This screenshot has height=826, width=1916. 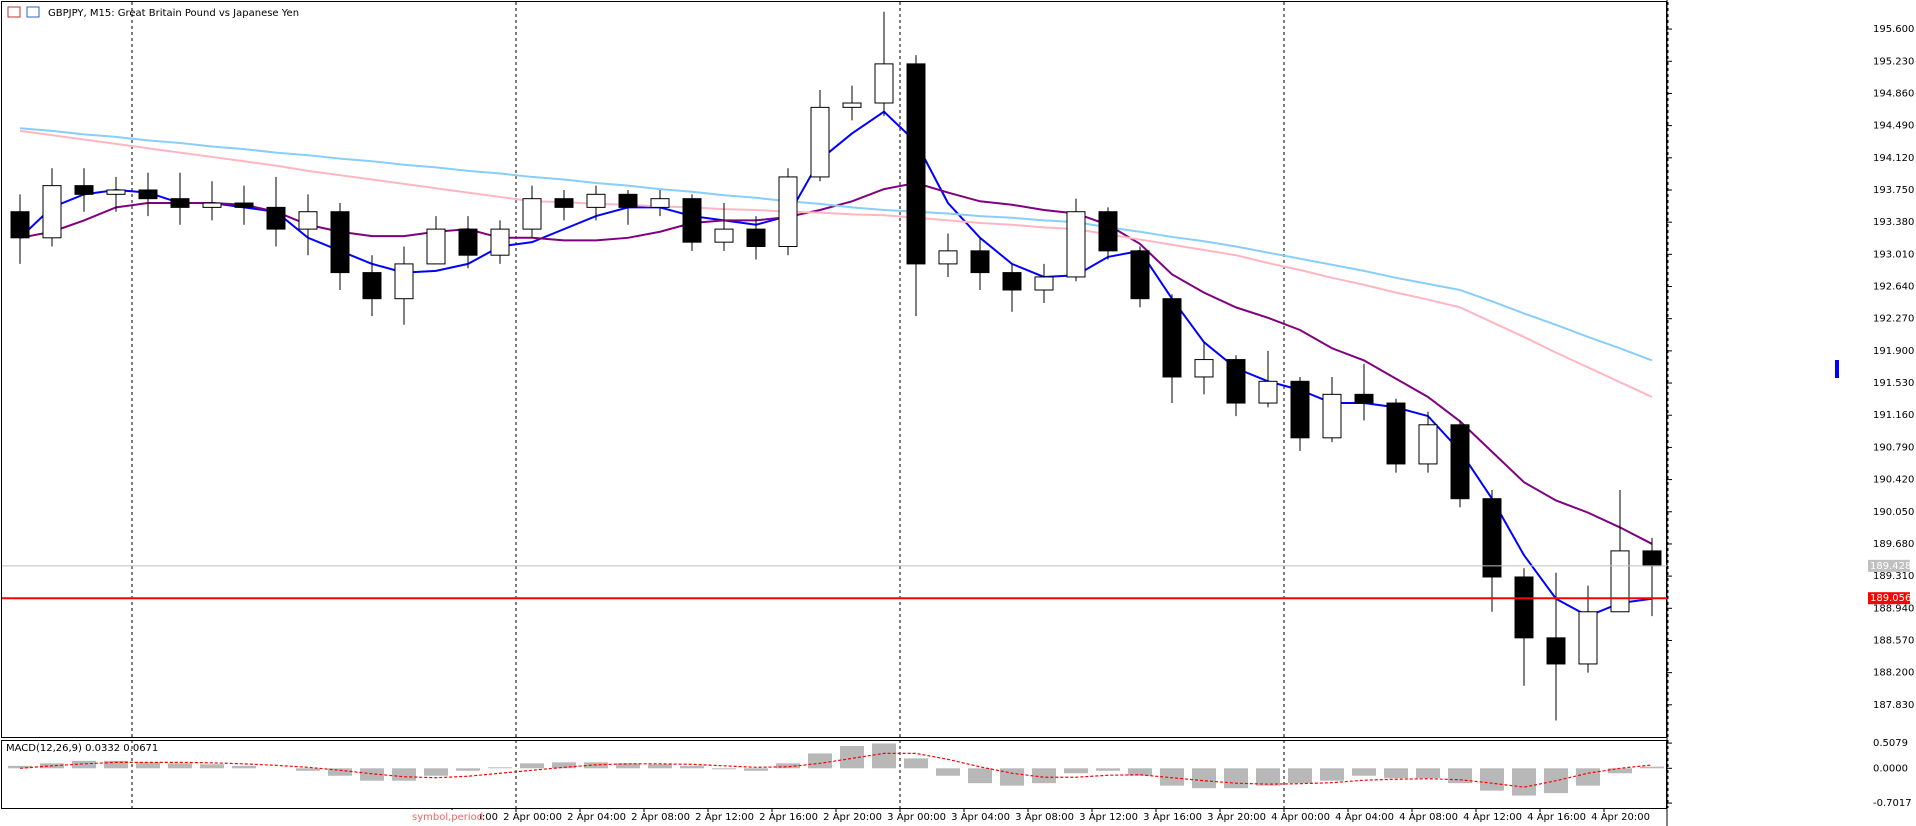 I want to click on x-tick-label: 3 Apr 04:00, so click(x=980, y=817).